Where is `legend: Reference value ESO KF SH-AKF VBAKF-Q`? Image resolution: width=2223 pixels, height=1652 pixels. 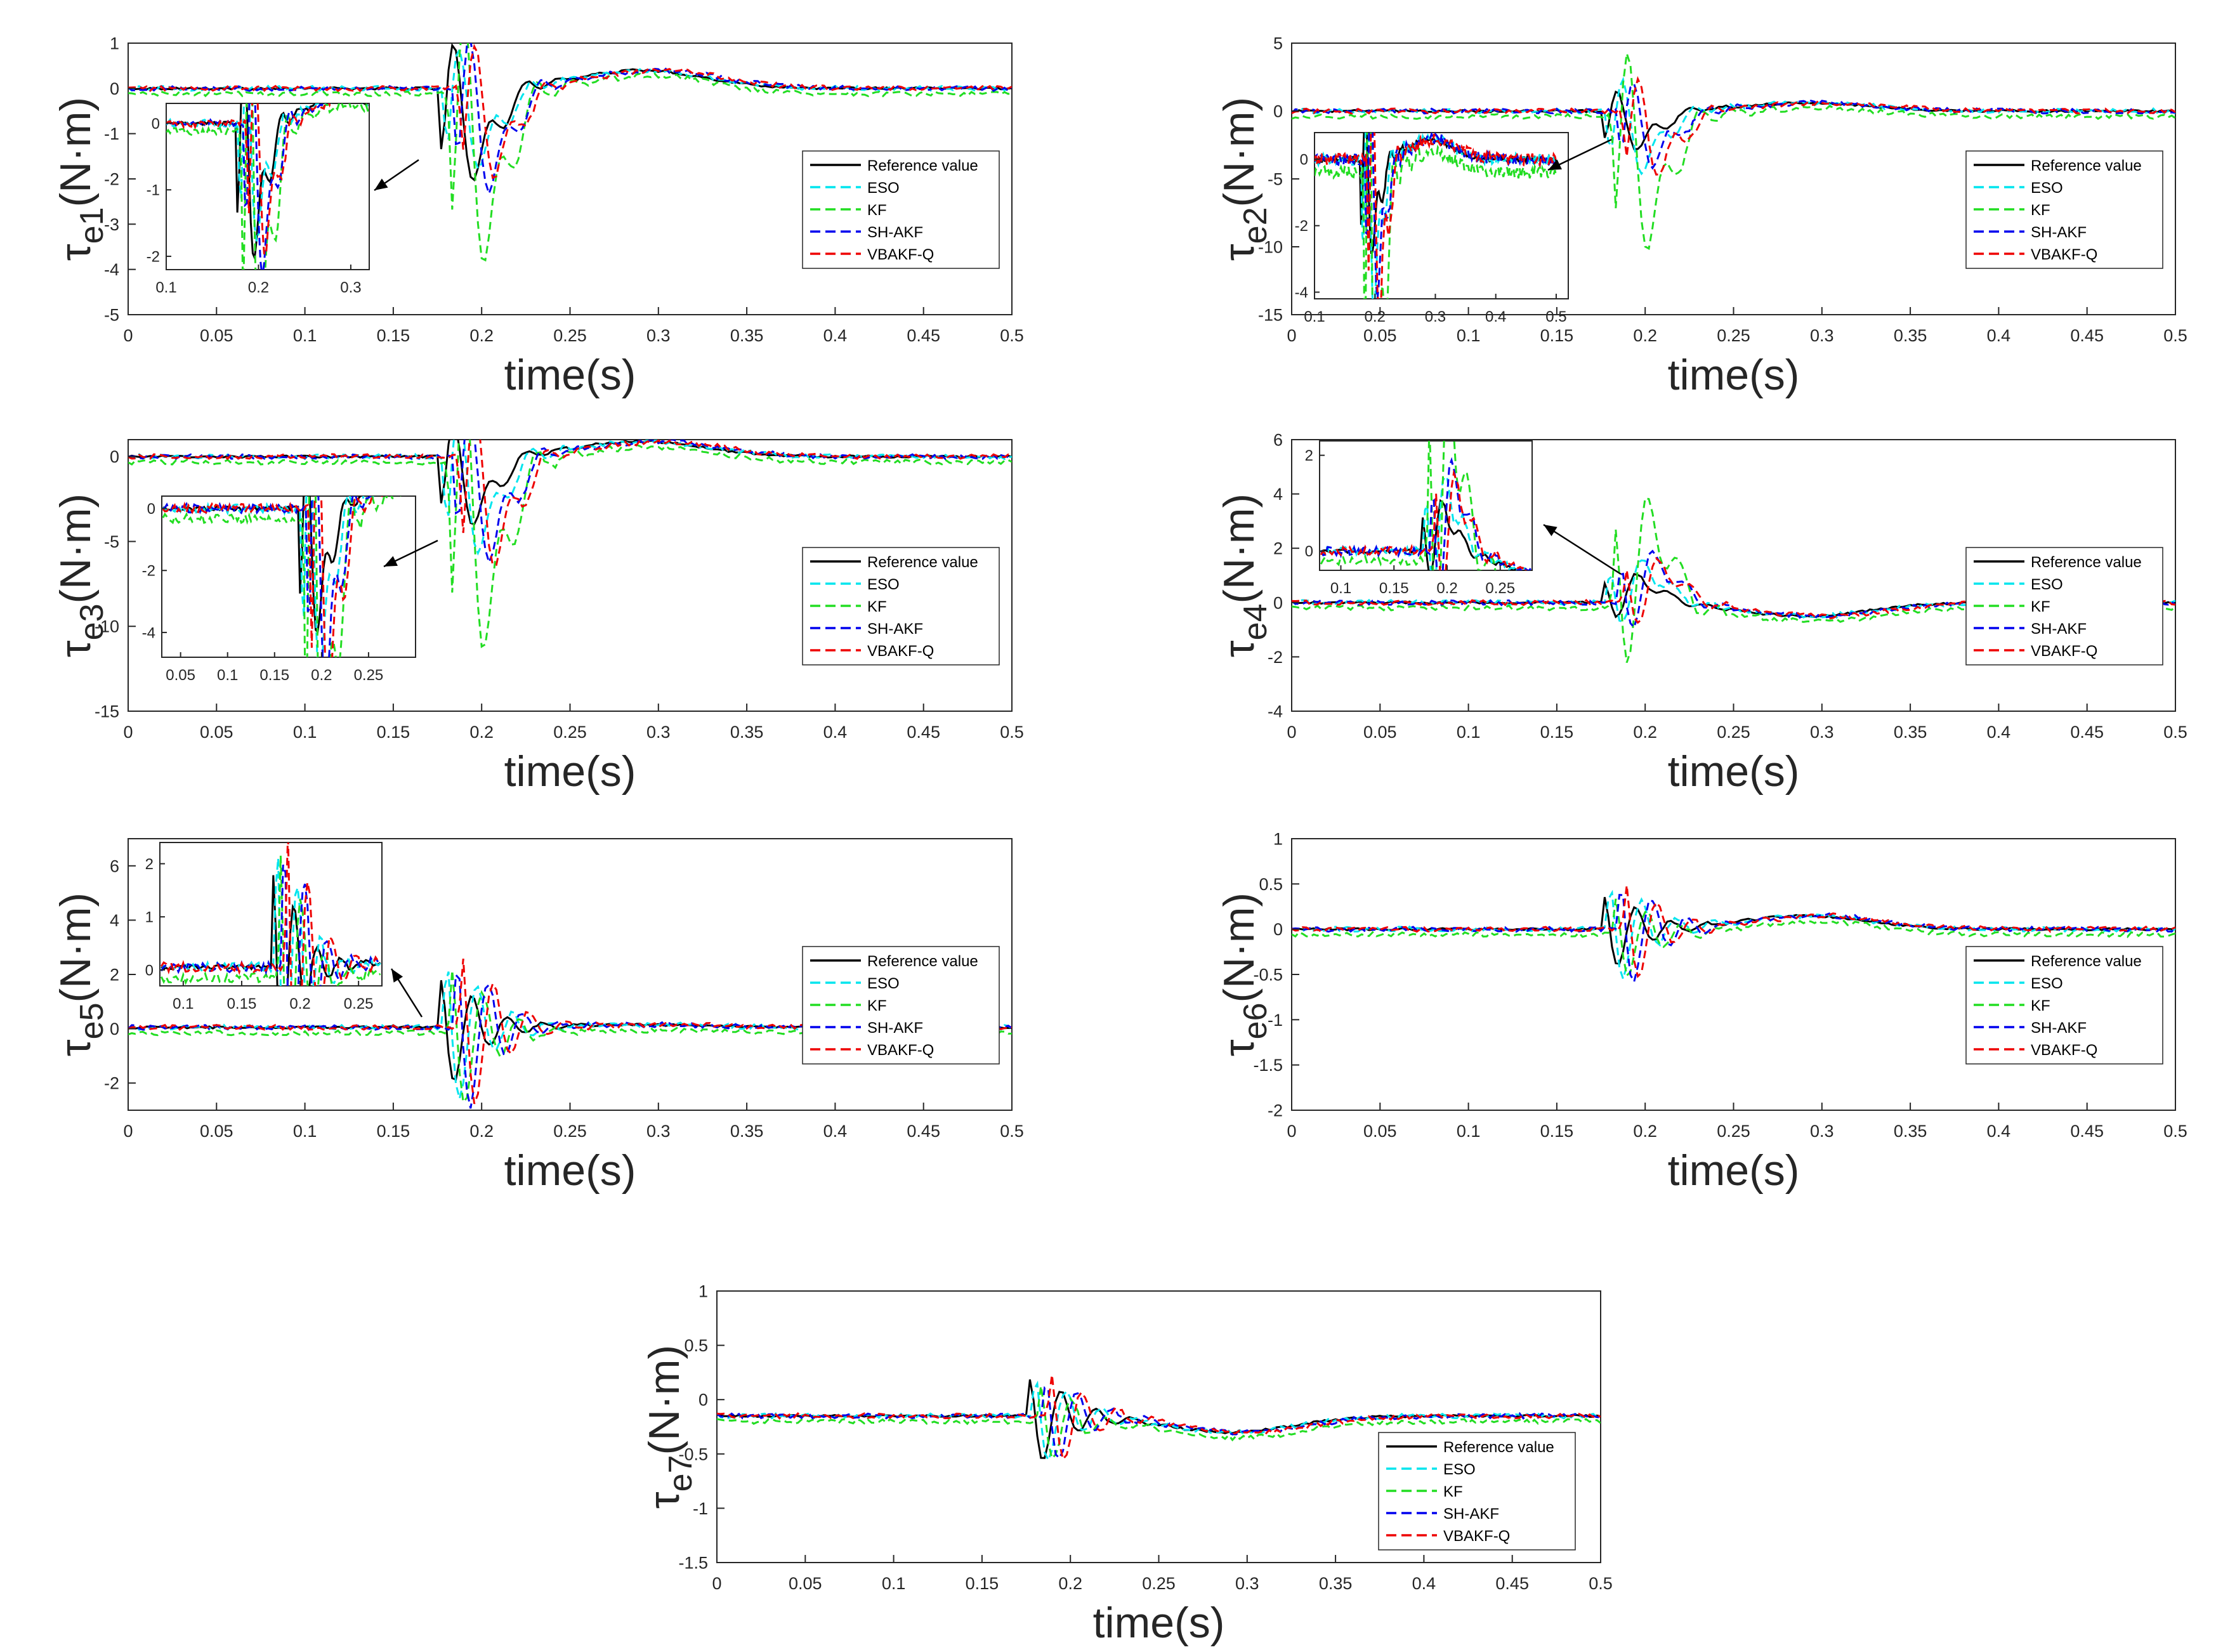
legend: Reference value ESO KF SH-AKF VBAKF-Q is located at coordinates (2064, 606).